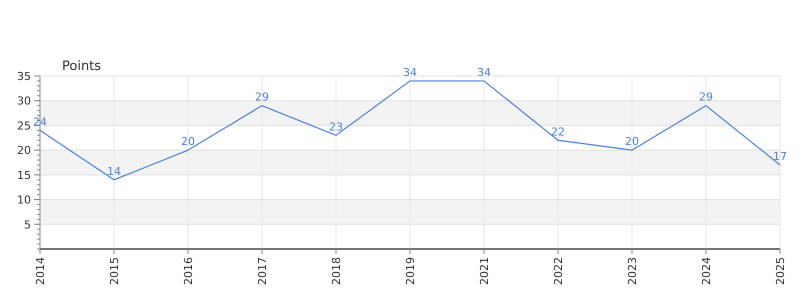 The width and height of the screenshot is (800, 300). What do you see at coordinates (24, 125) in the screenshot?
I see `y-tick-label: 25` at bounding box center [24, 125].